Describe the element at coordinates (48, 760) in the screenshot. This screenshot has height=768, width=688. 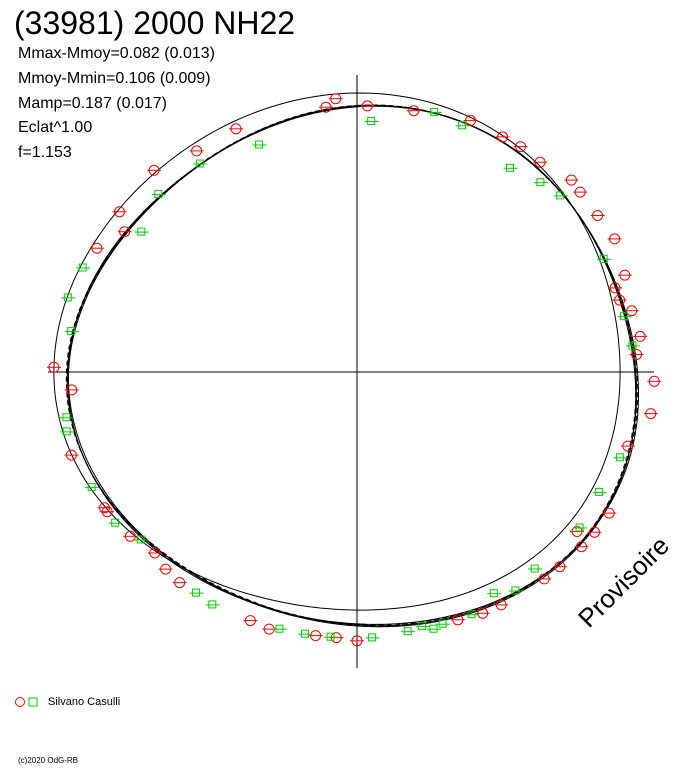
I see `copyright: (c)2020 OdG-RB` at that location.